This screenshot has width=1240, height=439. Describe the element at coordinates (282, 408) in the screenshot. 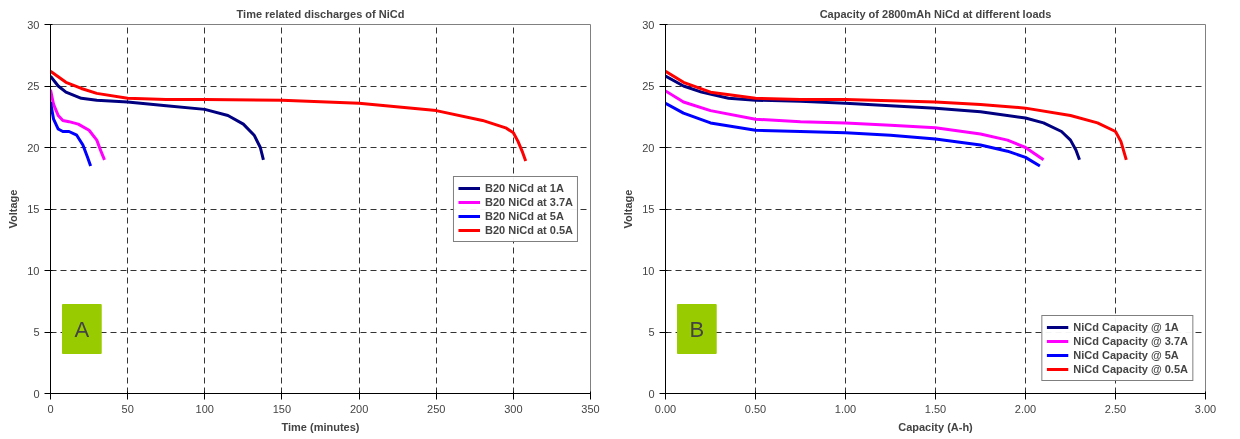

I see `x-tick-label: 150` at that location.